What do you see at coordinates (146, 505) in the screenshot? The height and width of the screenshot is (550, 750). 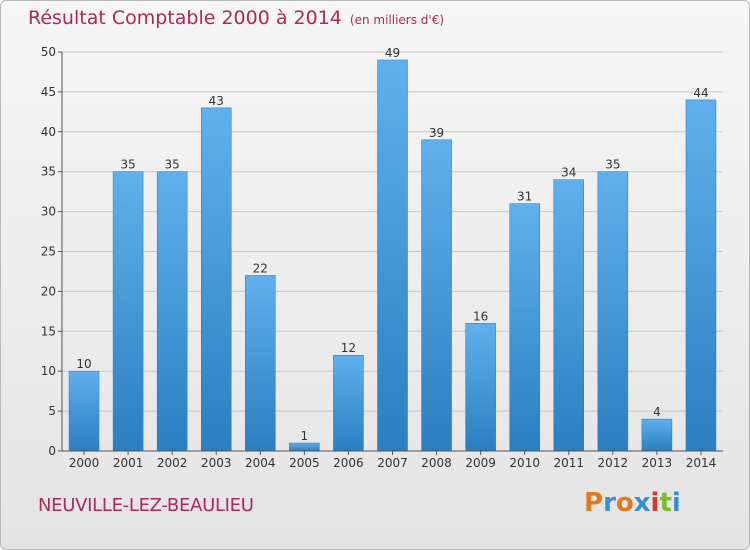 I see `commune-name: NEUVILLE-LEZ-BEAULIEU` at bounding box center [146, 505].